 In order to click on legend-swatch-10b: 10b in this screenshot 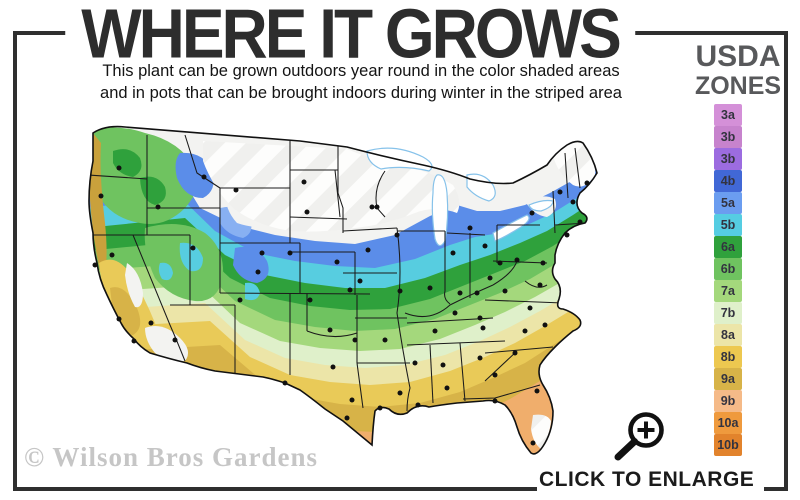, I will do `click(728, 445)`.